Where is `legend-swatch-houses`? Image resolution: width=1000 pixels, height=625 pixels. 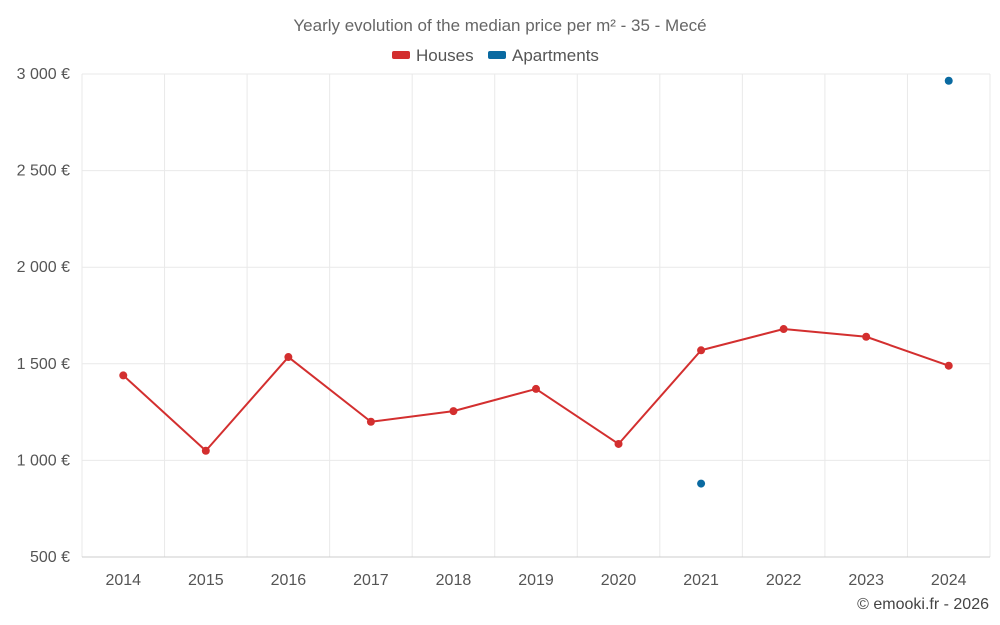 legend-swatch-houses is located at coordinates (401, 55).